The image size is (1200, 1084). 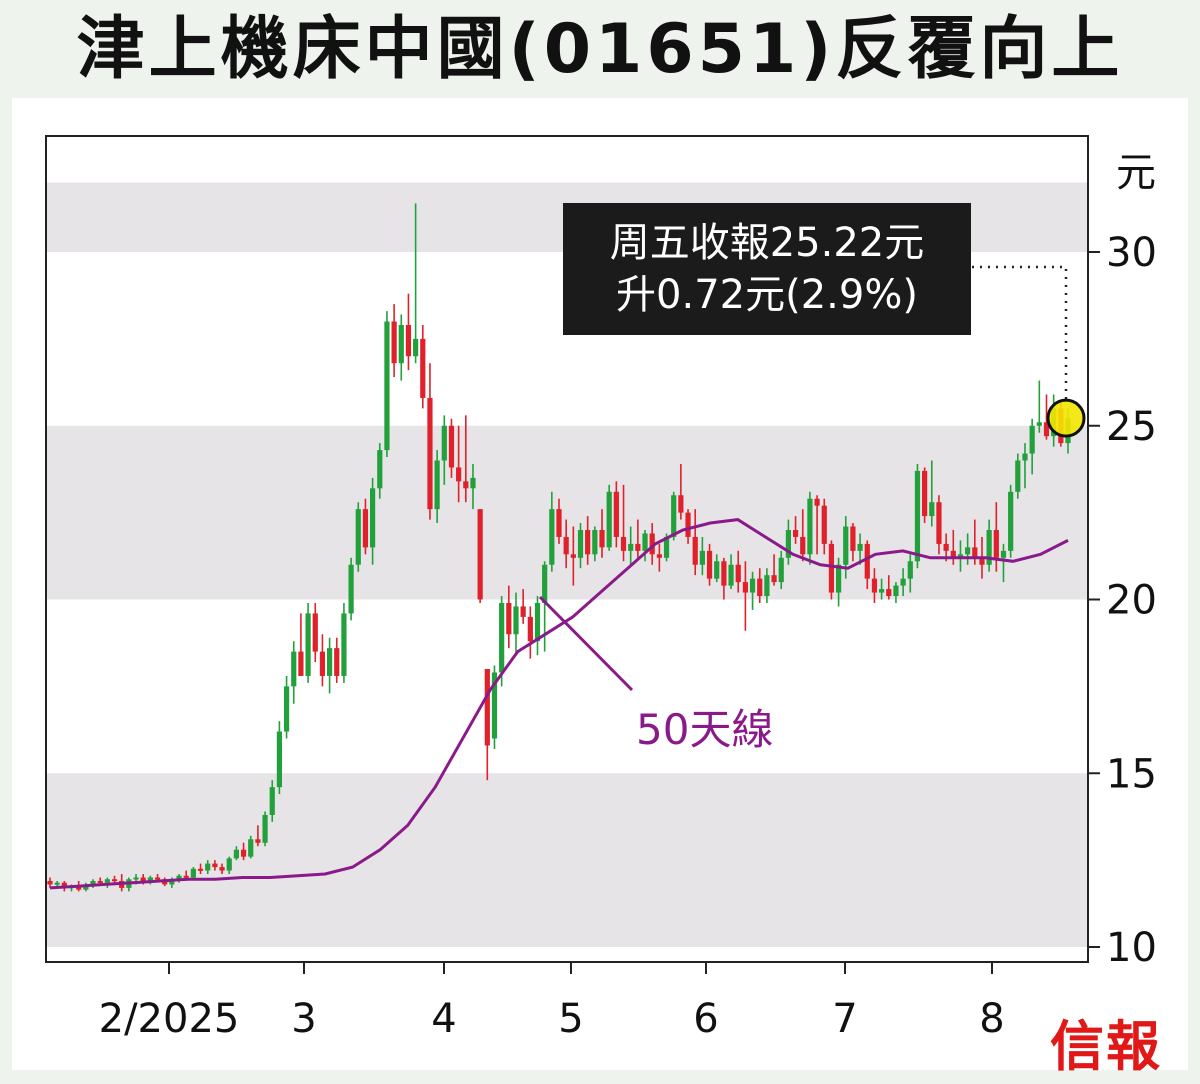 I want to click on y-tick-label: 30, so click(x=1131, y=253).